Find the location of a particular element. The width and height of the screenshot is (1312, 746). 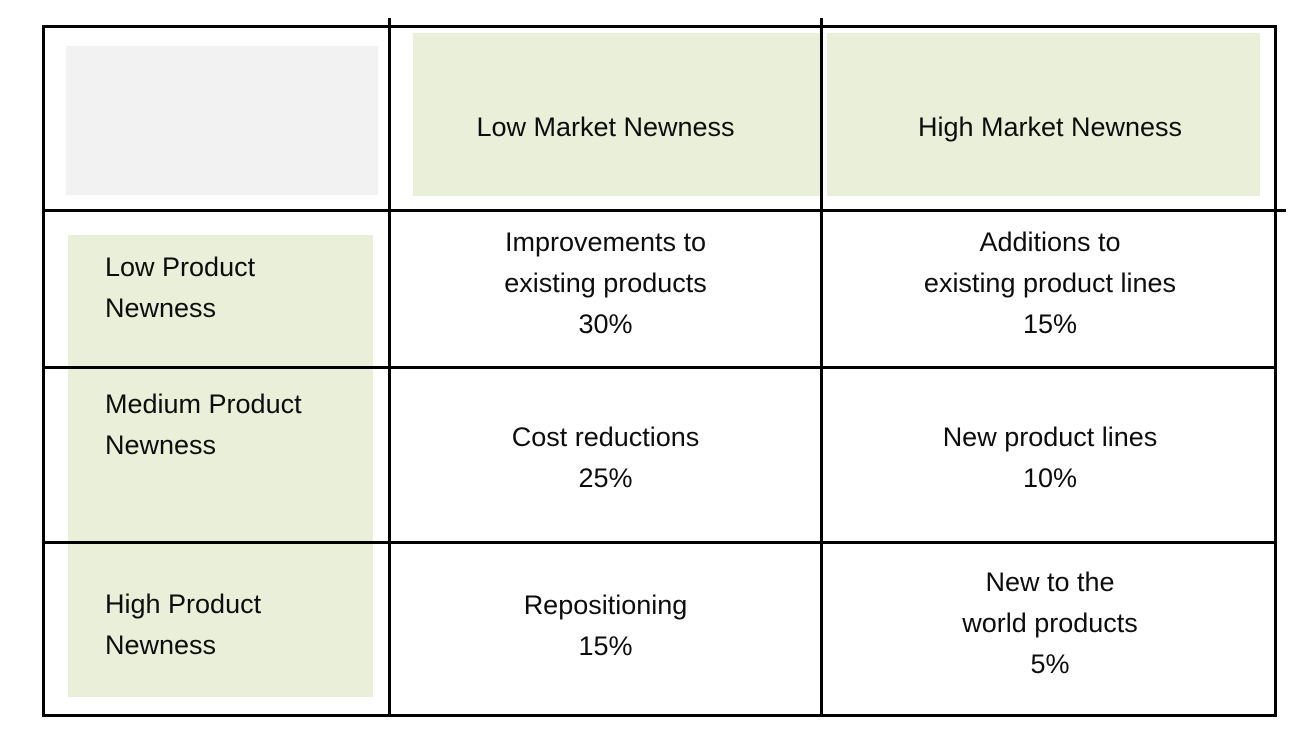

cell-text-line: New product lines is located at coordinates (1050, 437).